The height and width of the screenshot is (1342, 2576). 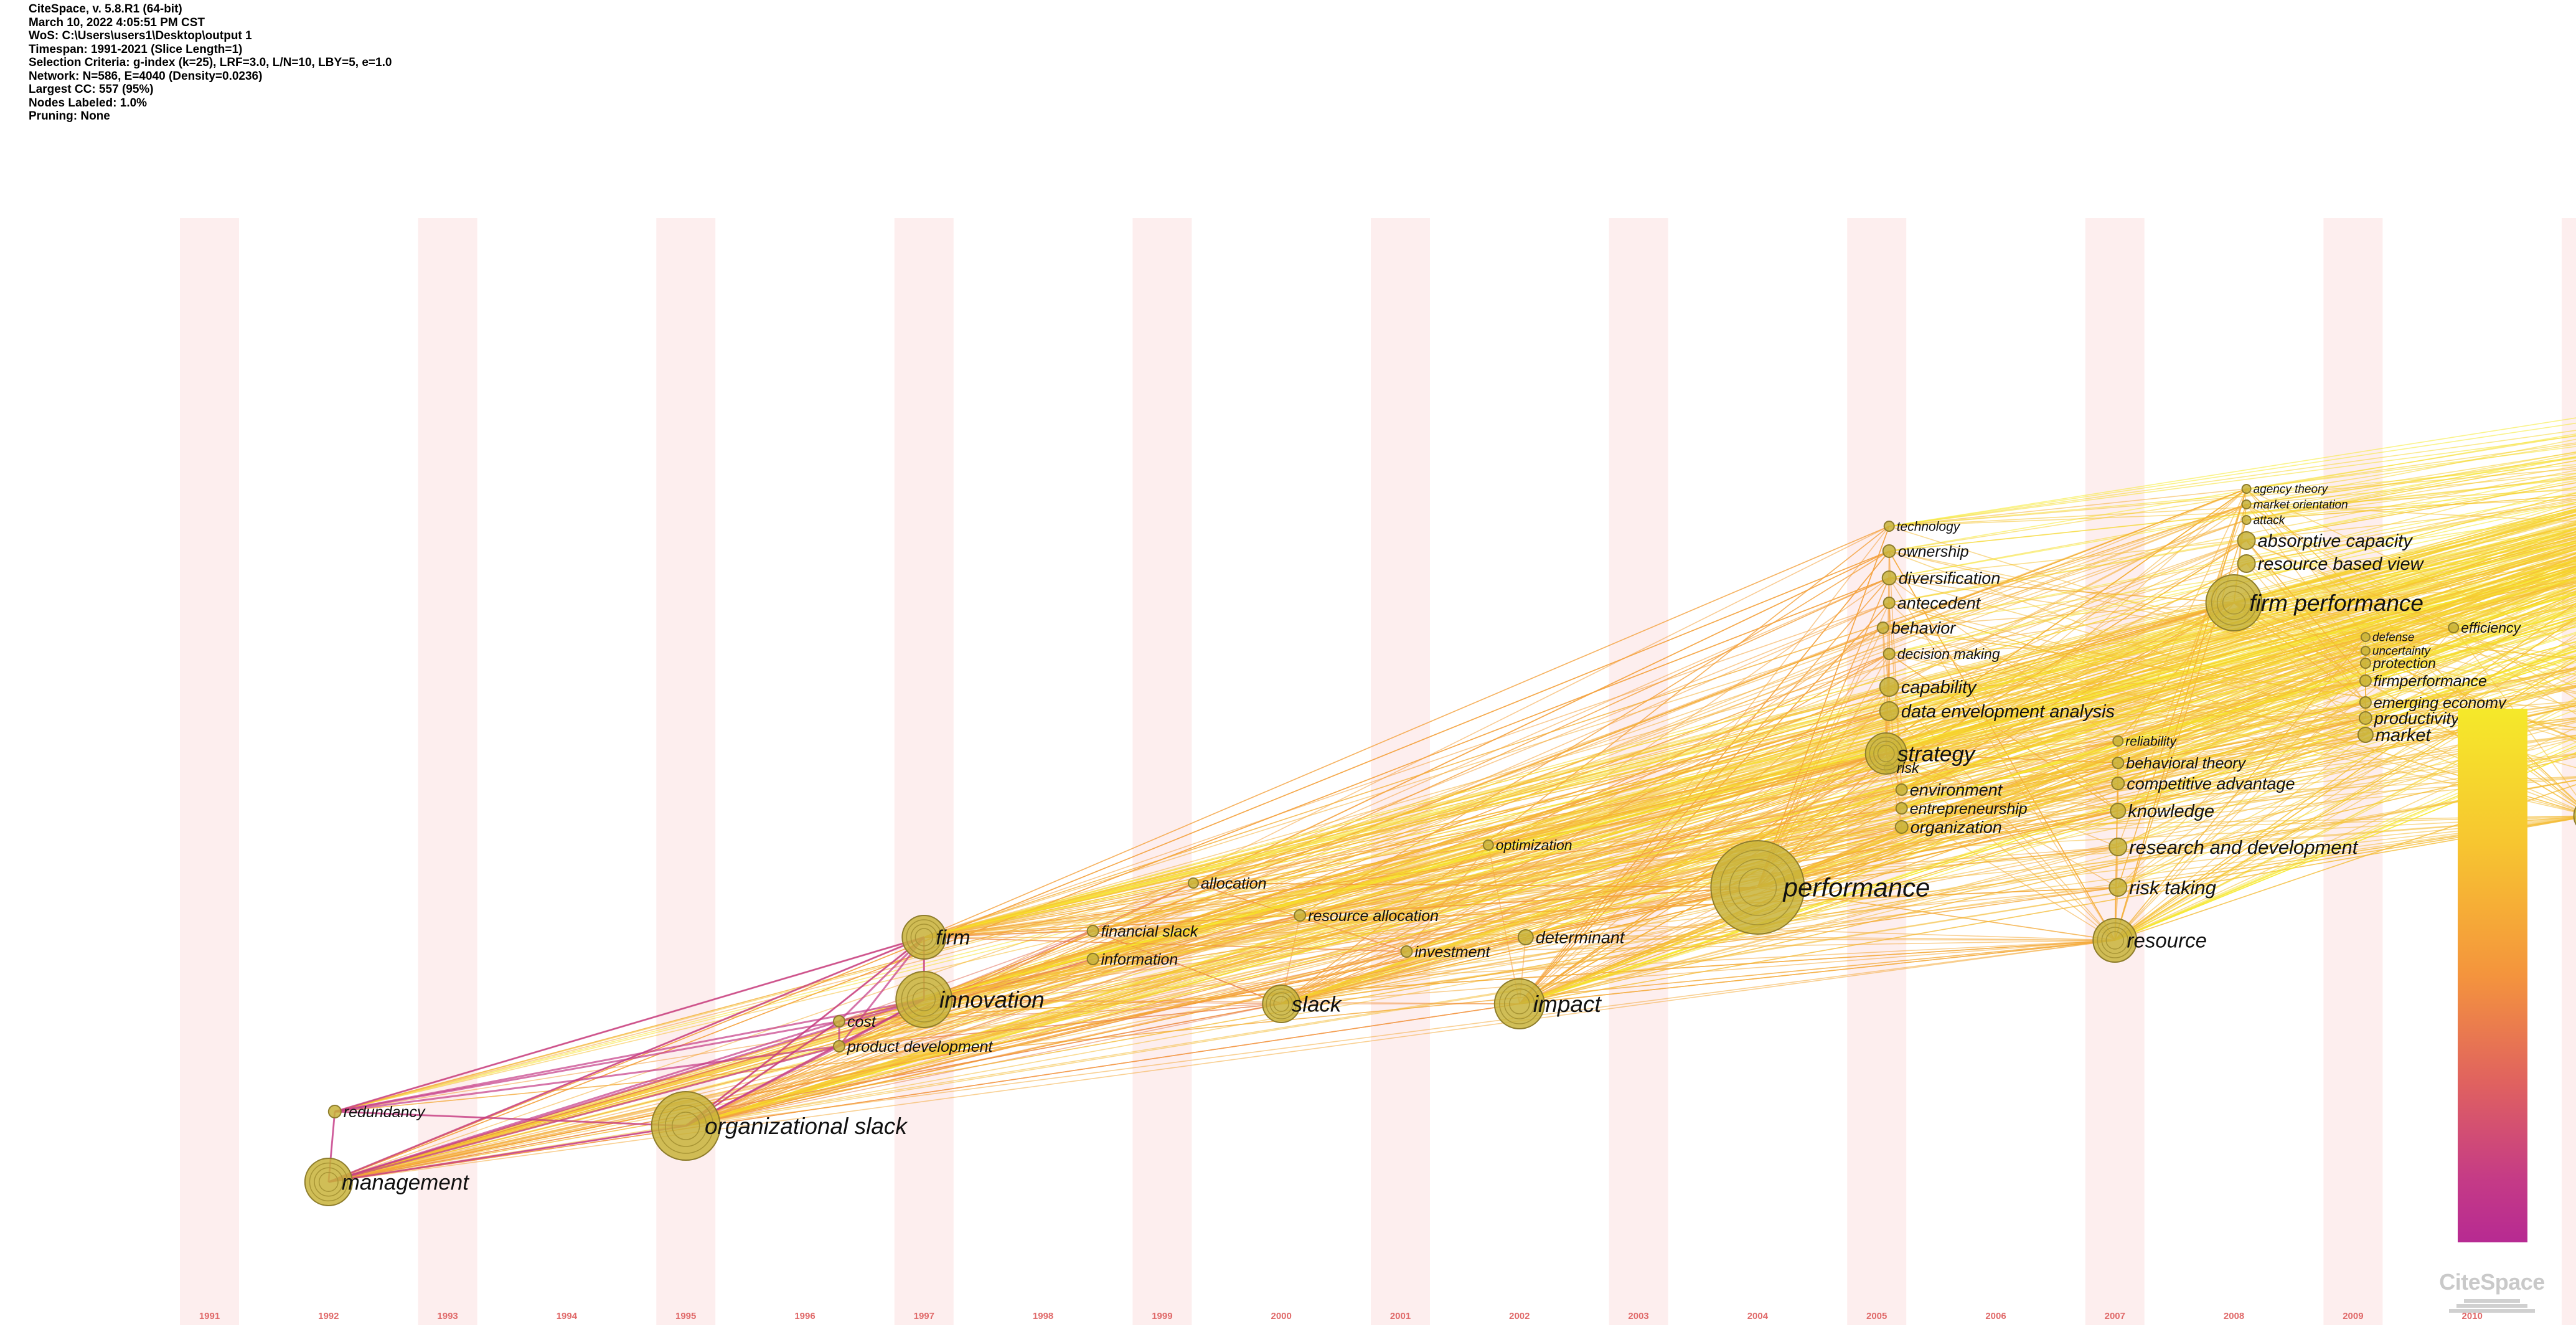 What do you see at coordinates (2211, 783) in the screenshot?
I see `keyword-label: competitive advantage` at bounding box center [2211, 783].